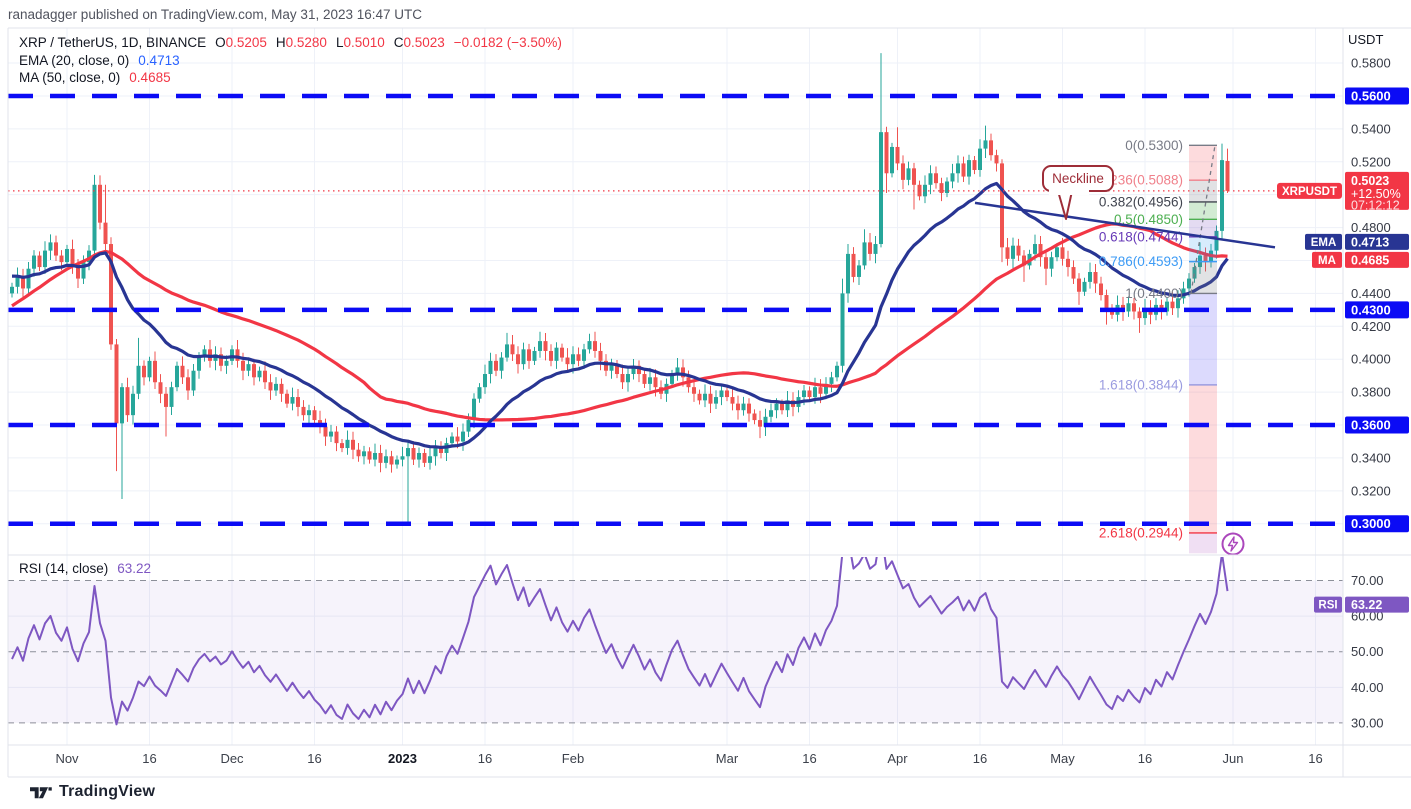 The height and width of the screenshot is (809, 1411). What do you see at coordinates (1371, 392) in the screenshot?
I see `price-tick-label: 0.3800` at bounding box center [1371, 392].